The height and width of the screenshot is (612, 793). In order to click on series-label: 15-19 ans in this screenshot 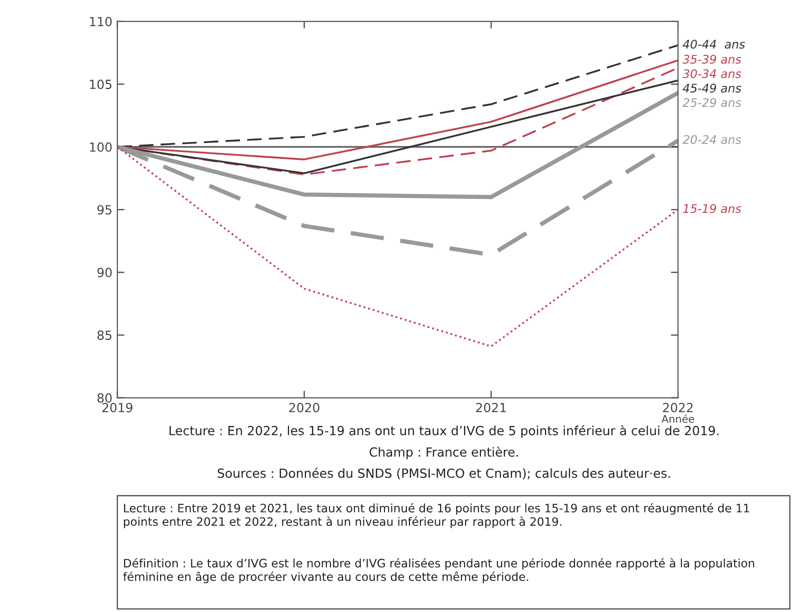, I will do `click(712, 209)`.